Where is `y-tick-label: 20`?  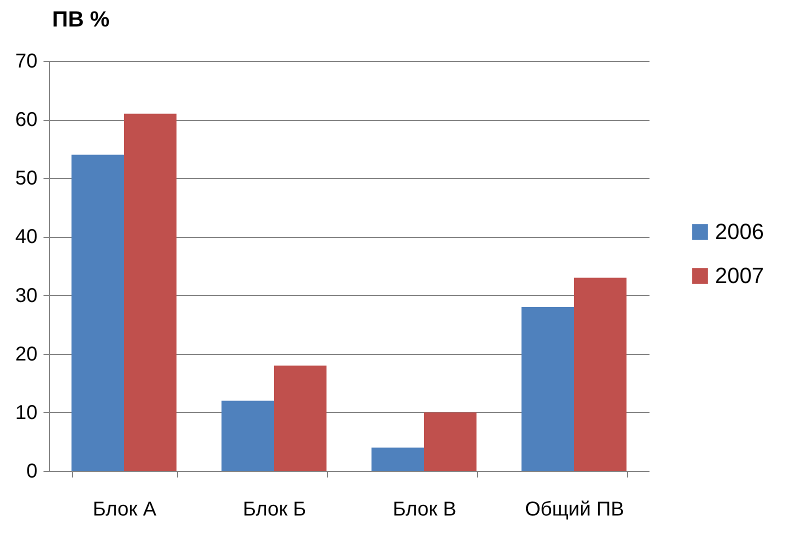
y-tick-label: 20 is located at coordinates (26, 354).